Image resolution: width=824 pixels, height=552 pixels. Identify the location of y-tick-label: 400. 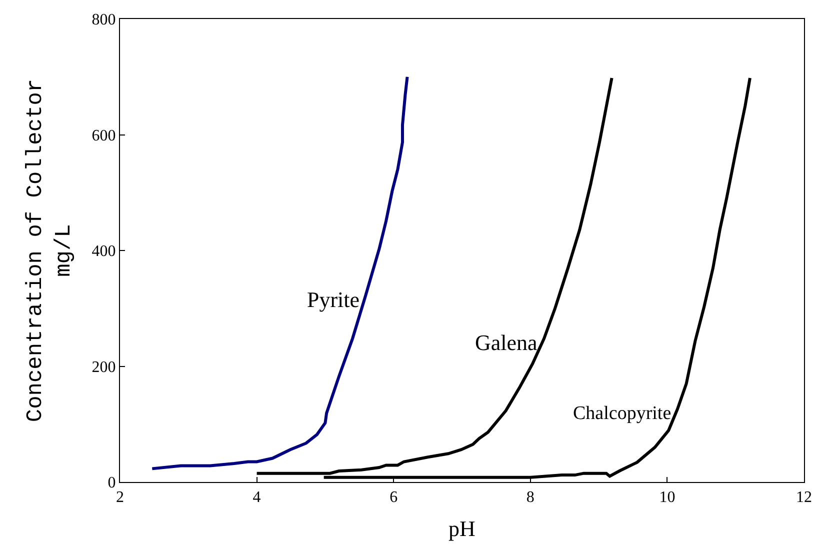
(104, 251).